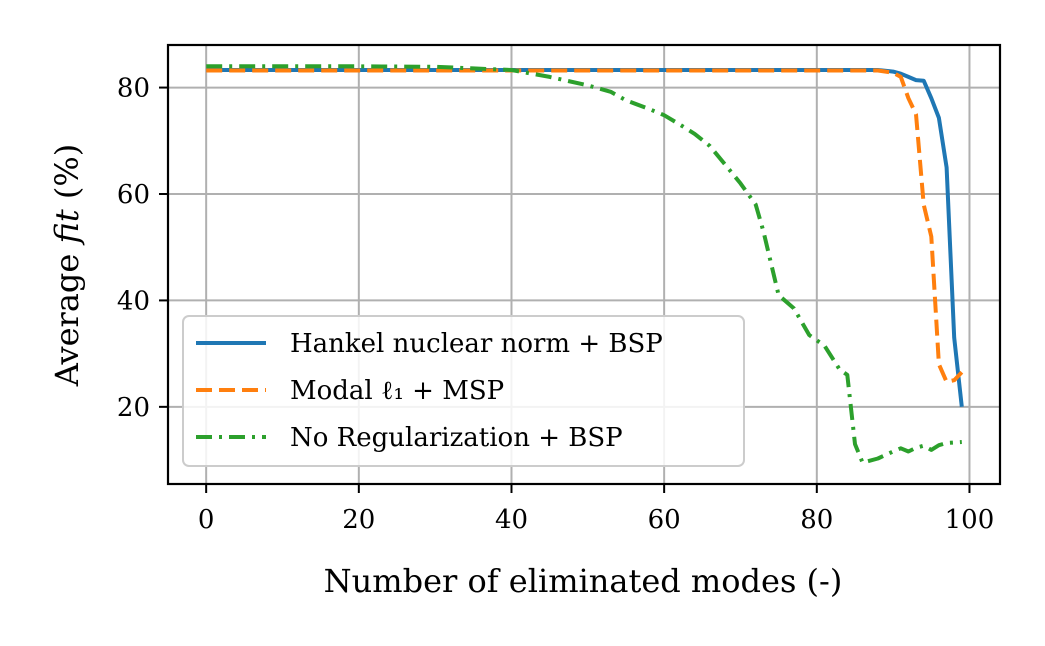 Image resolution: width=1045 pixels, height=646 pixels. Describe the element at coordinates (358, 520) in the screenshot. I see `x-tick-label: 20` at that location.